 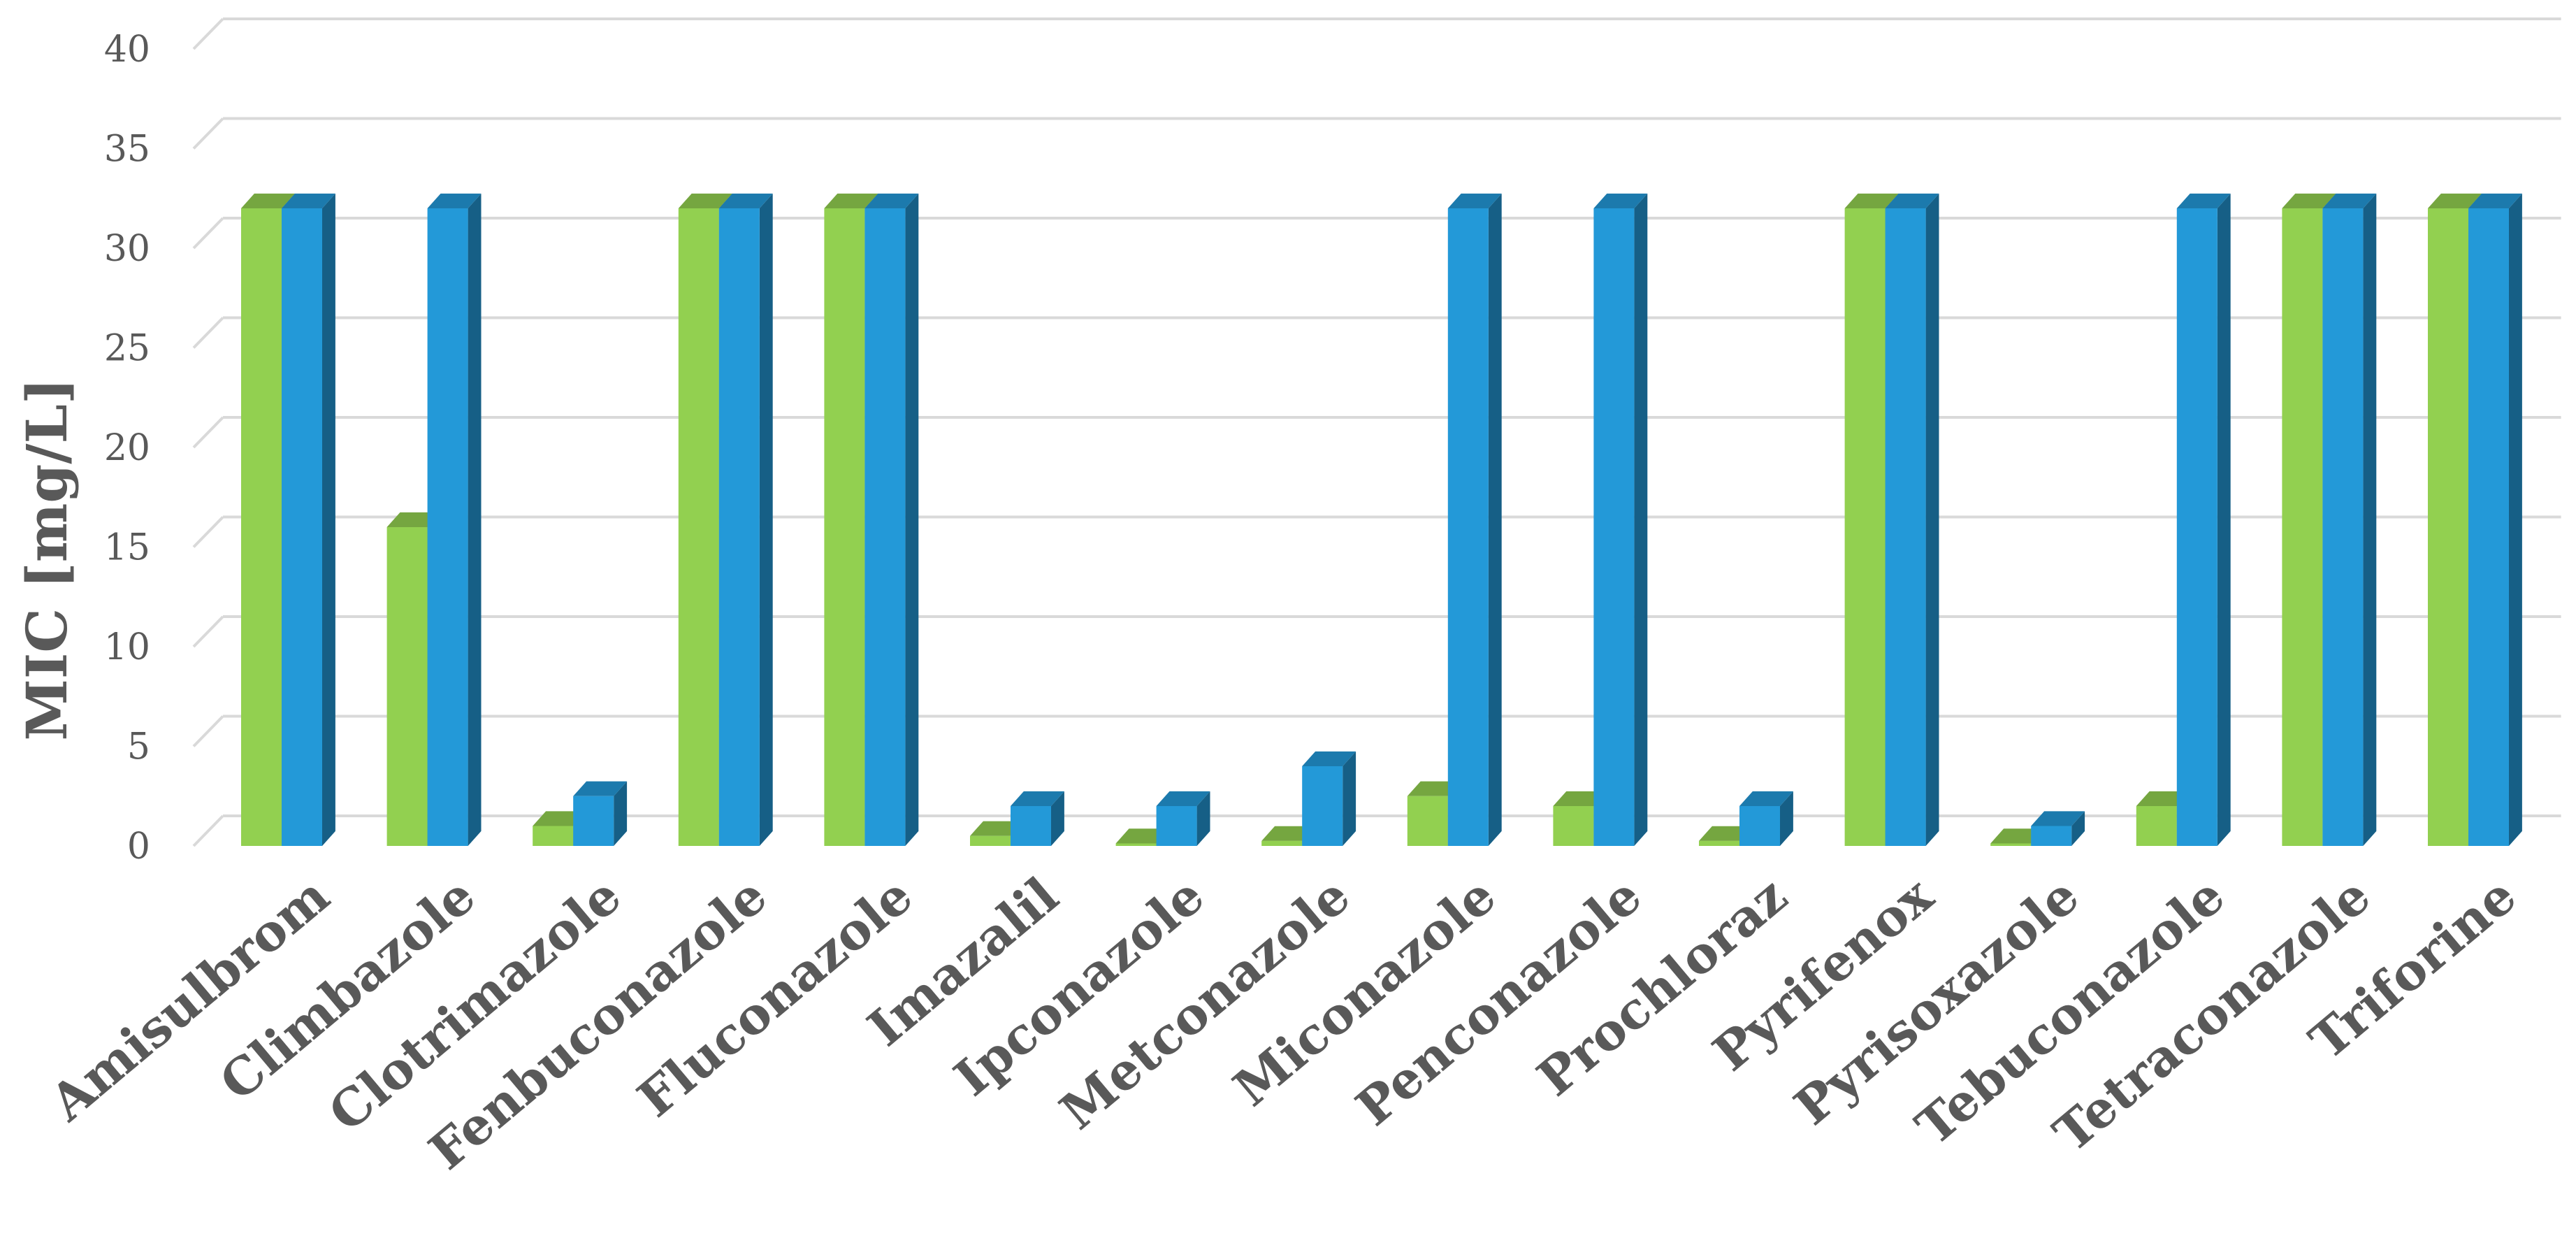 What do you see at coordinates (127, 50) in the screenshot?
I see `y-tick-label: 40` at bounding box center [127, 50].